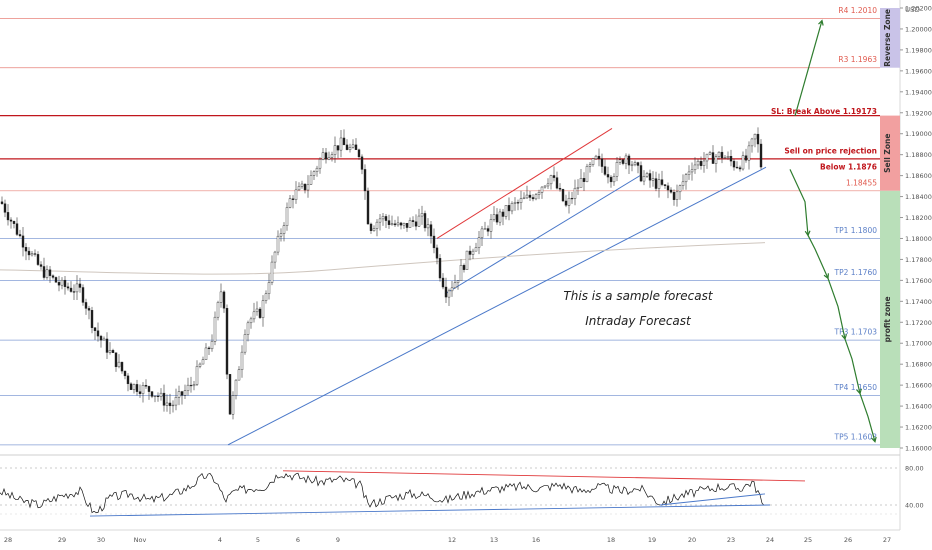 The image size is (932, 550). I want to click on rsi-line, so click(382, 493).